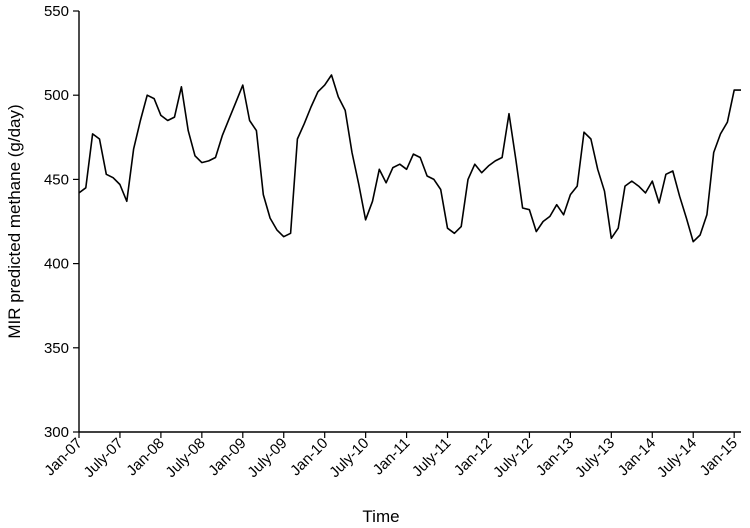 This screenshot has height=528, width=750. What do you see at coordinates (104, 458) in the screenshot?
I see `x-tick-label: July-07` at bounding box center [104, 458].